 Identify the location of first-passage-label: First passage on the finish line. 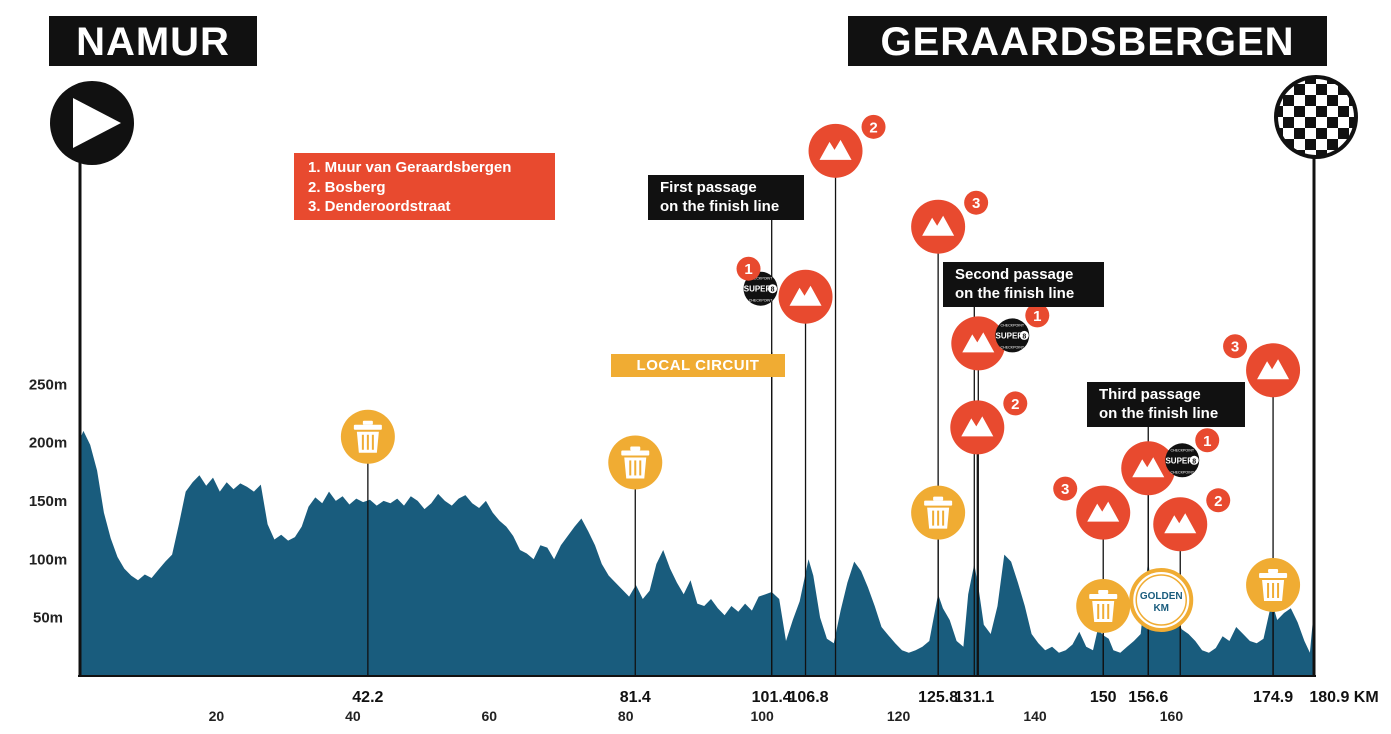
(726, 197).